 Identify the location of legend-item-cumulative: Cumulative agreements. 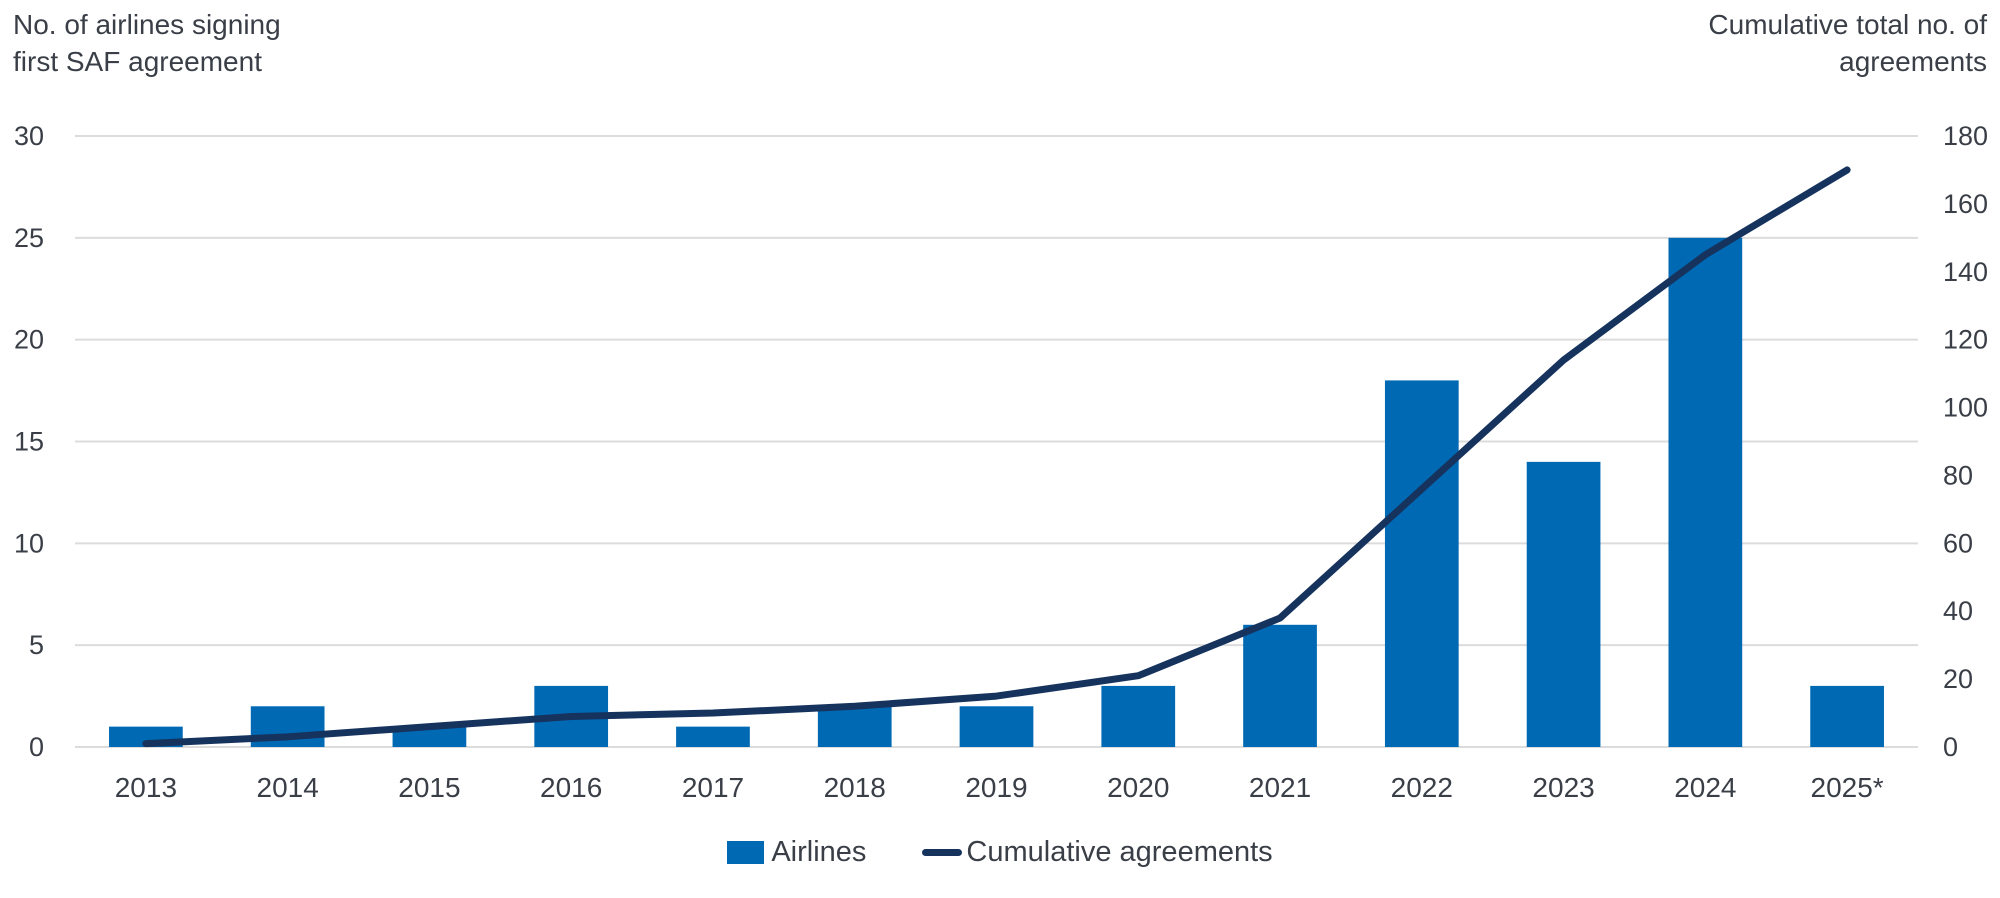
(1097, 852).